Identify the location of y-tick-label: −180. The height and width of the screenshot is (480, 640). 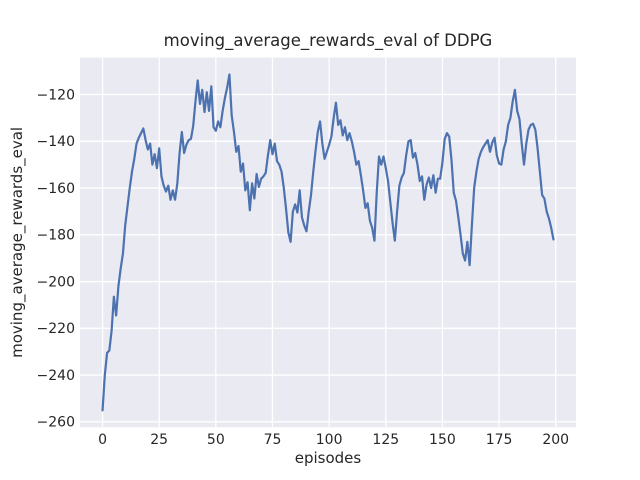
(56, 236).